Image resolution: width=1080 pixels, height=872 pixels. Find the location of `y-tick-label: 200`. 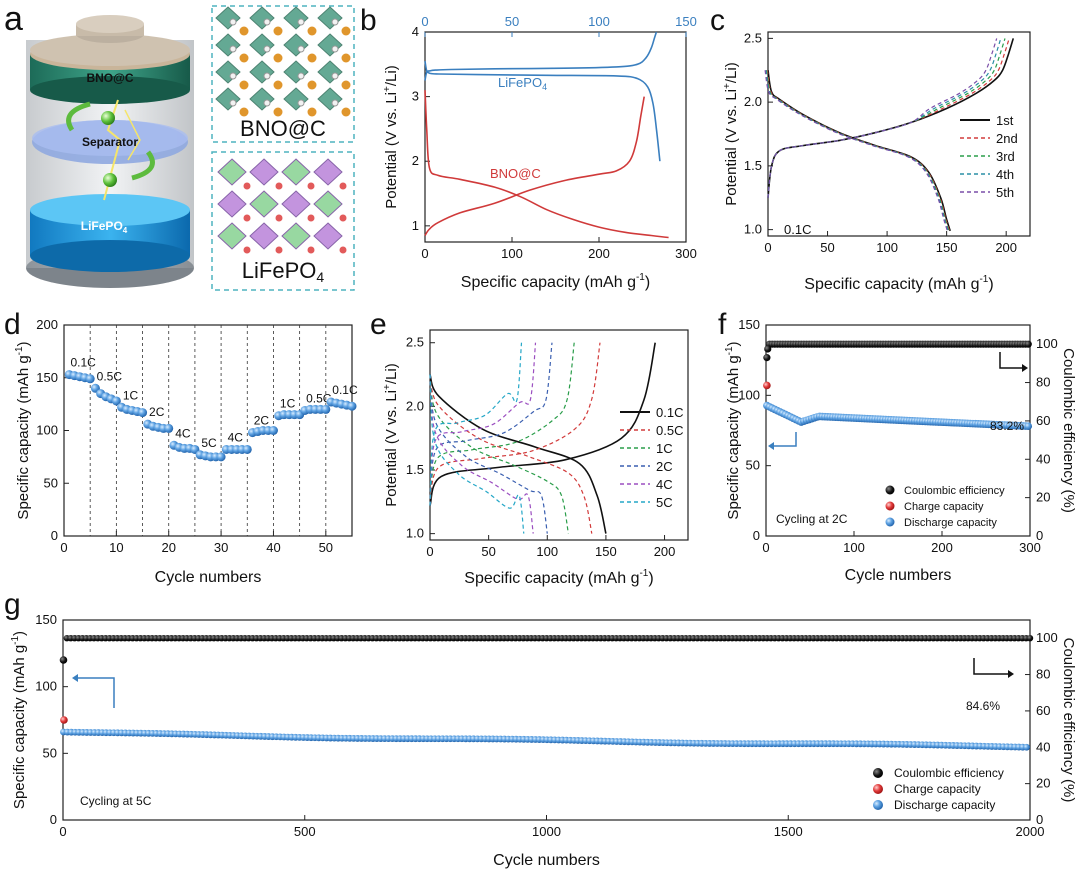

y-tick-label: 200 is located at coordinates (47, 324).